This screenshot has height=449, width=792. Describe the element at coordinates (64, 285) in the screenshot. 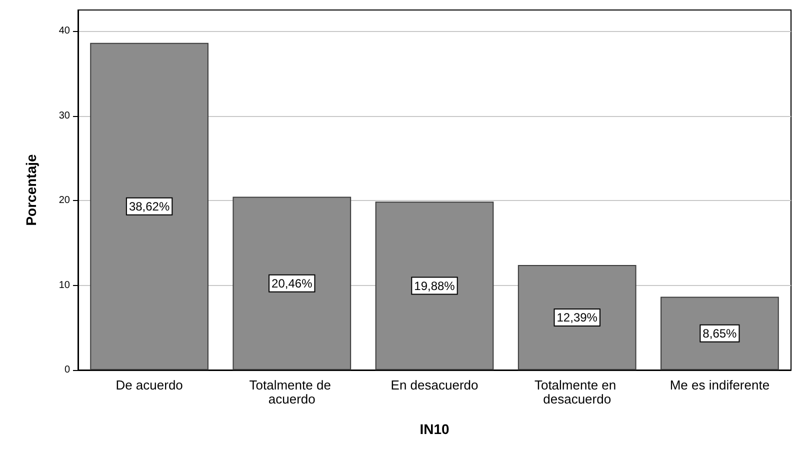

I see `y-tick-label: 10` at that location.